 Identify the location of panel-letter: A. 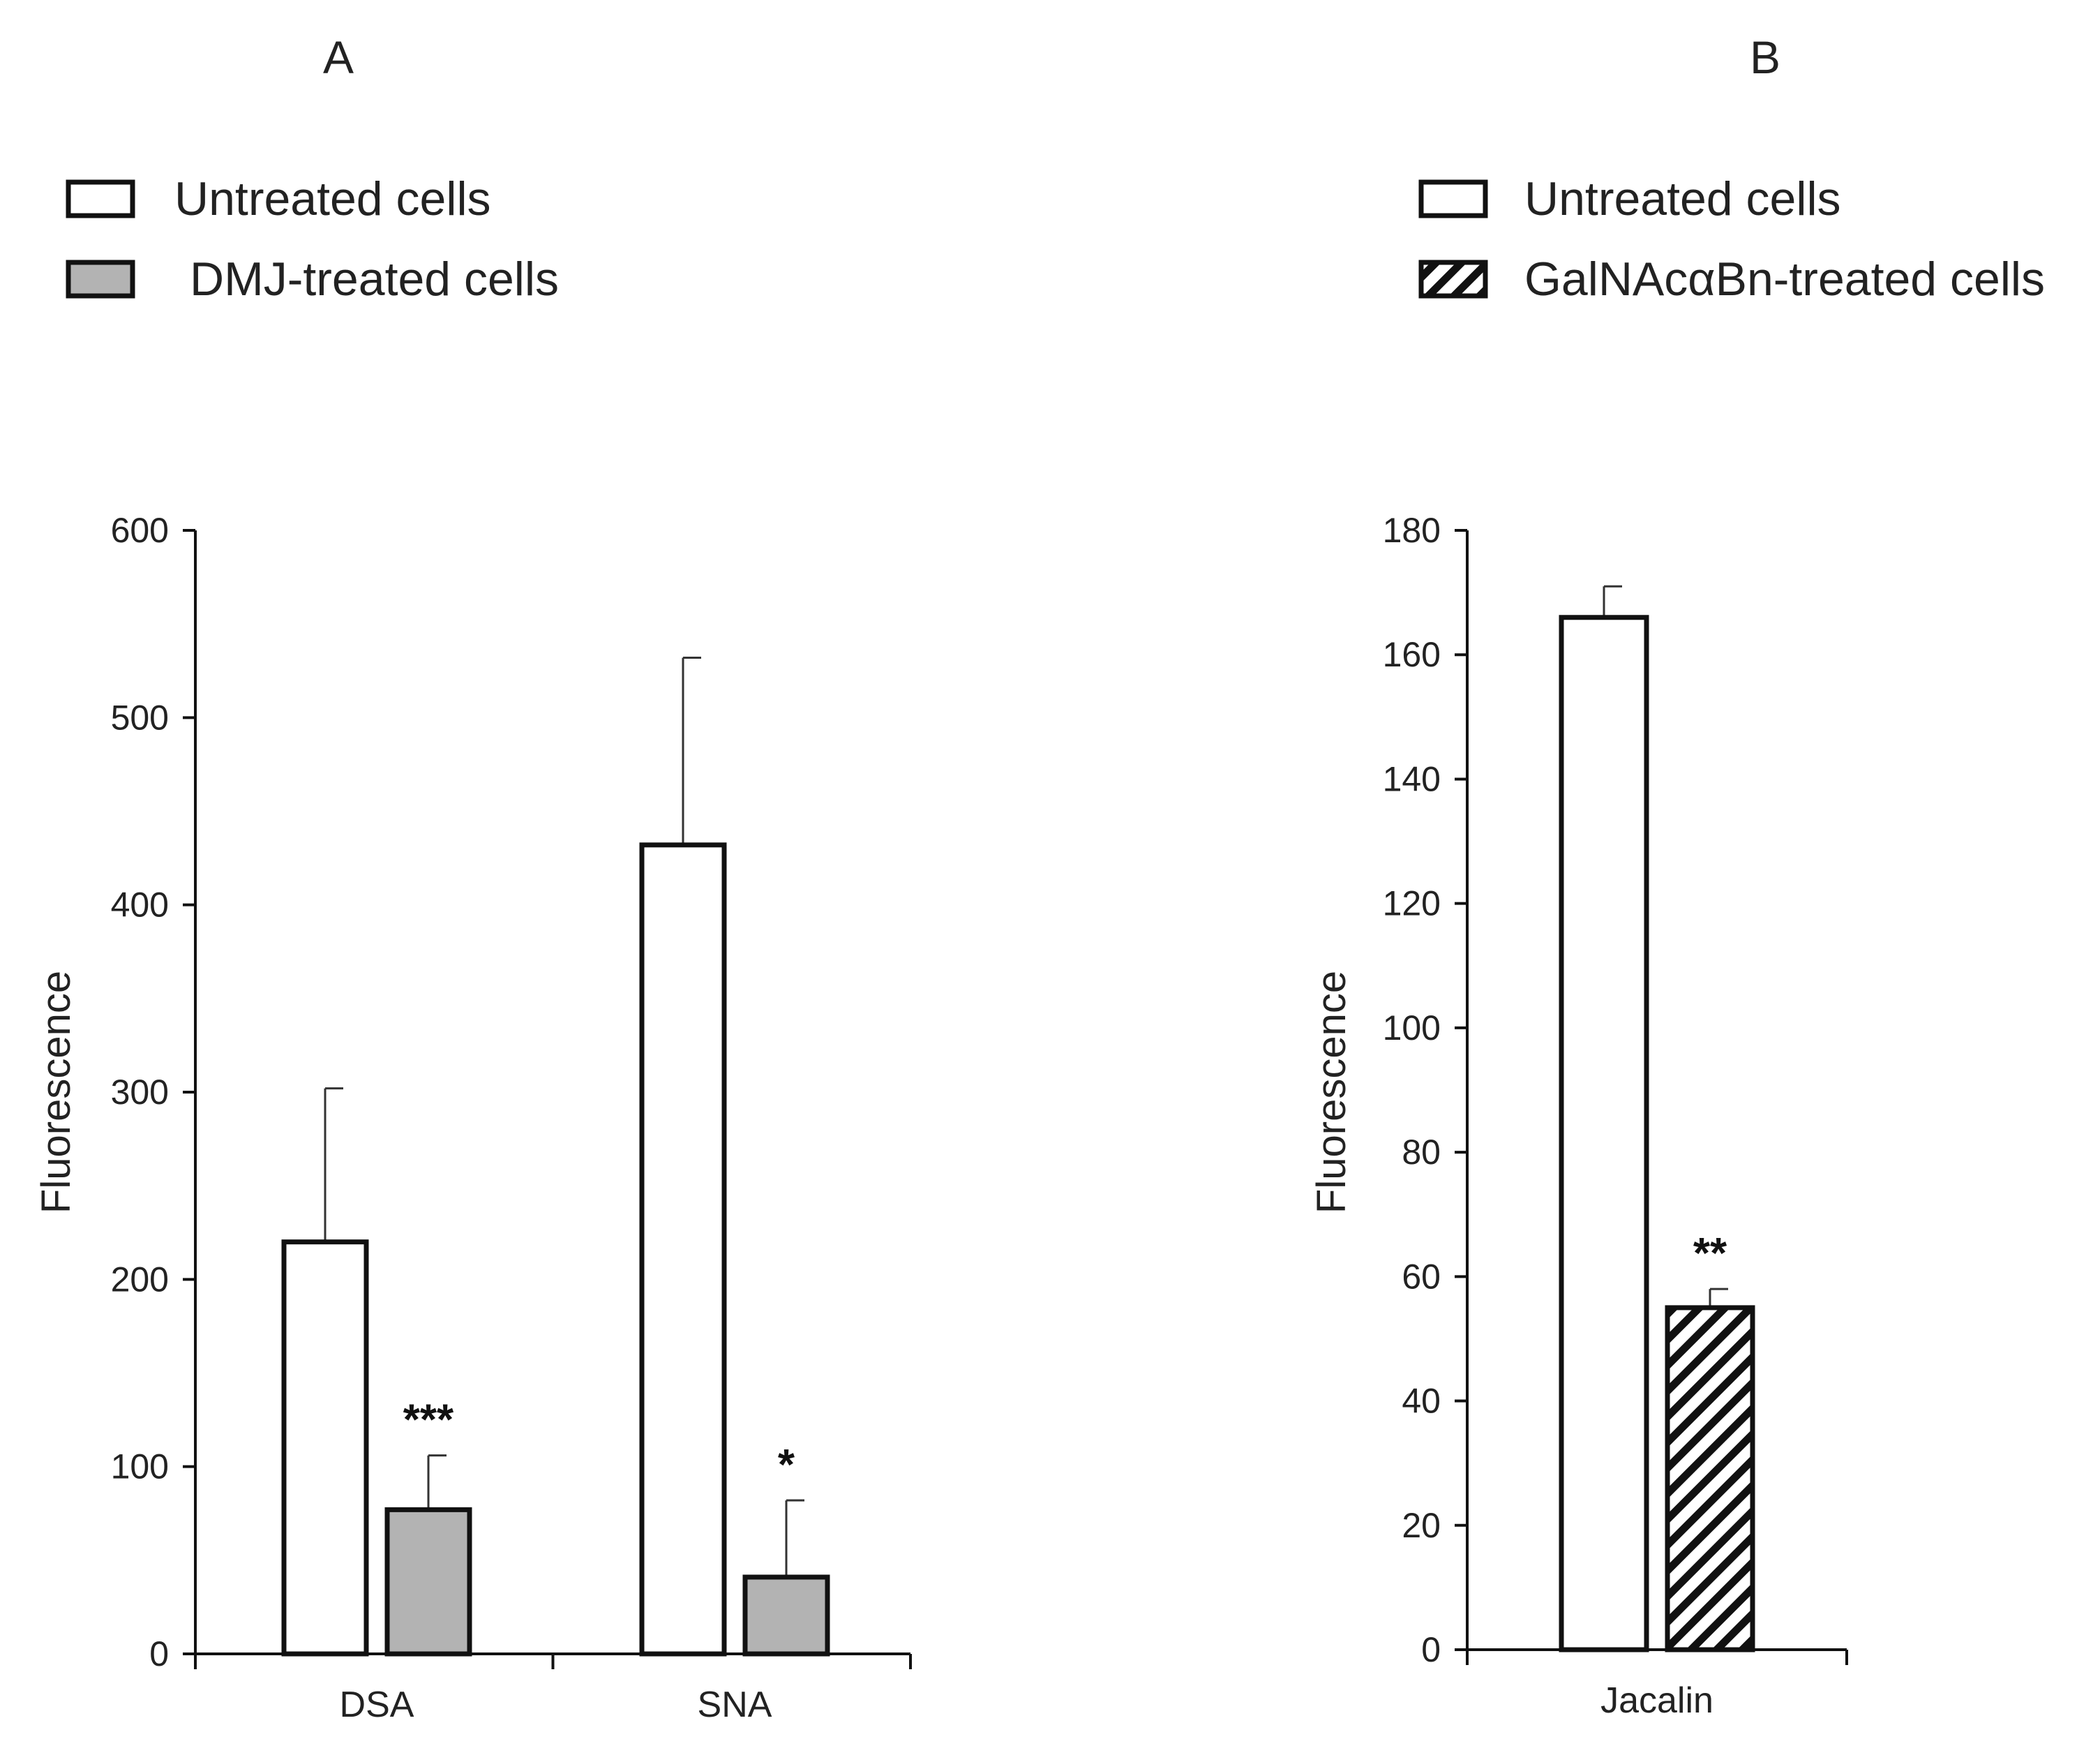
(338, 57).